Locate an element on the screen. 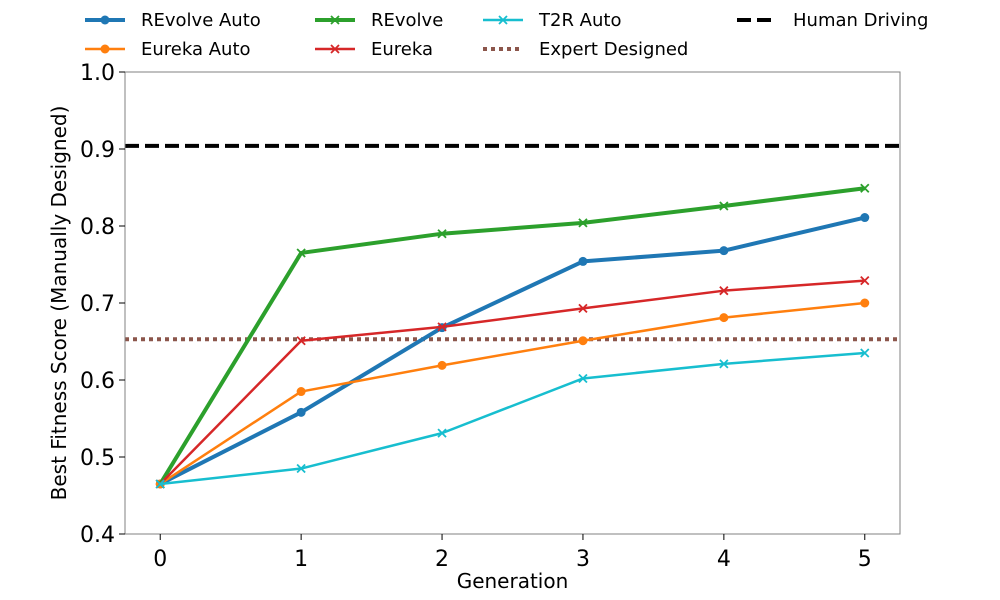  x-tick-label-5: 5 is located at coordinates (865, 559).